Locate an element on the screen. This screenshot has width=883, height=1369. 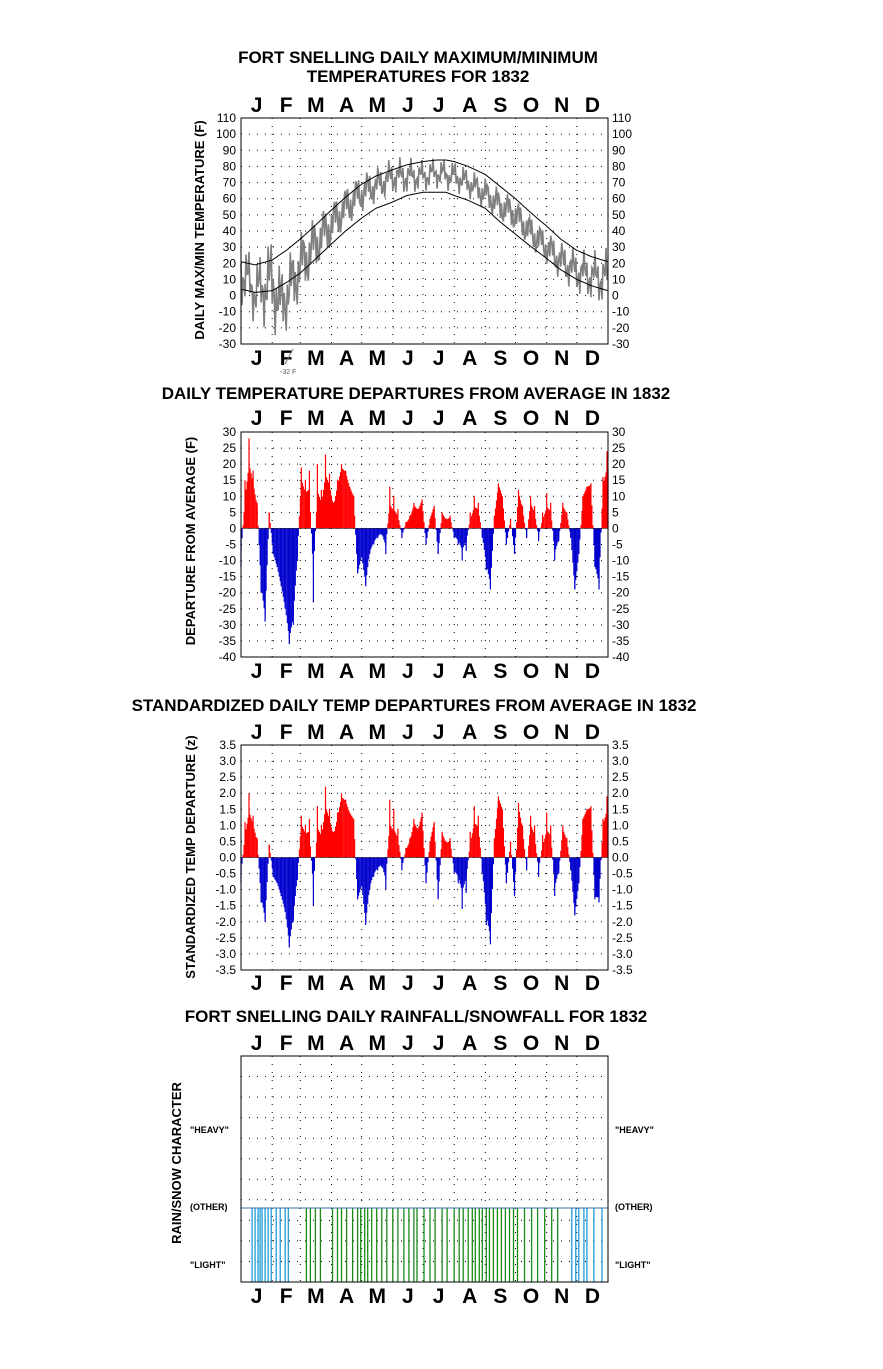
chart1-tick-right: 110 is located at coordinates (621, 118).